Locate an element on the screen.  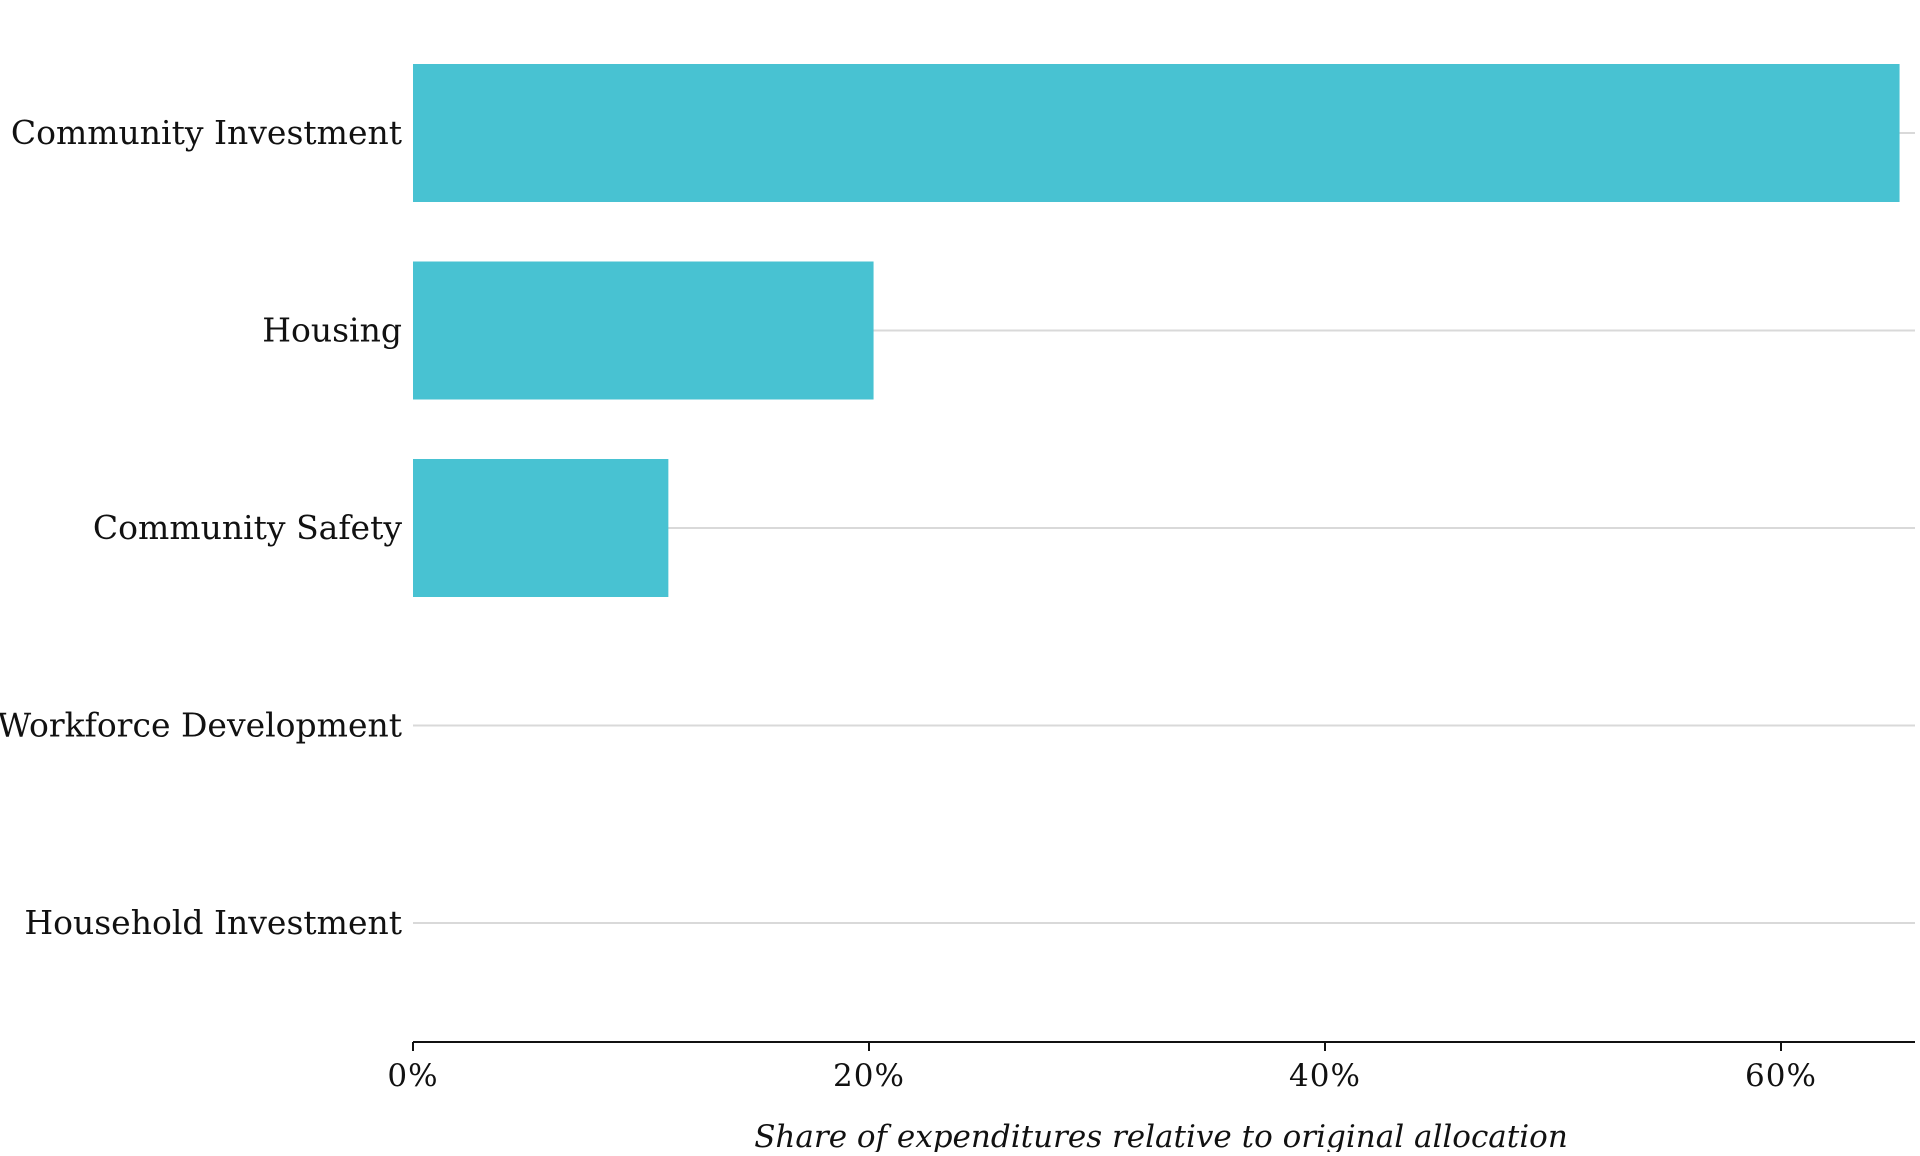
bar-community-investment is located at coordinates (1156, 133).